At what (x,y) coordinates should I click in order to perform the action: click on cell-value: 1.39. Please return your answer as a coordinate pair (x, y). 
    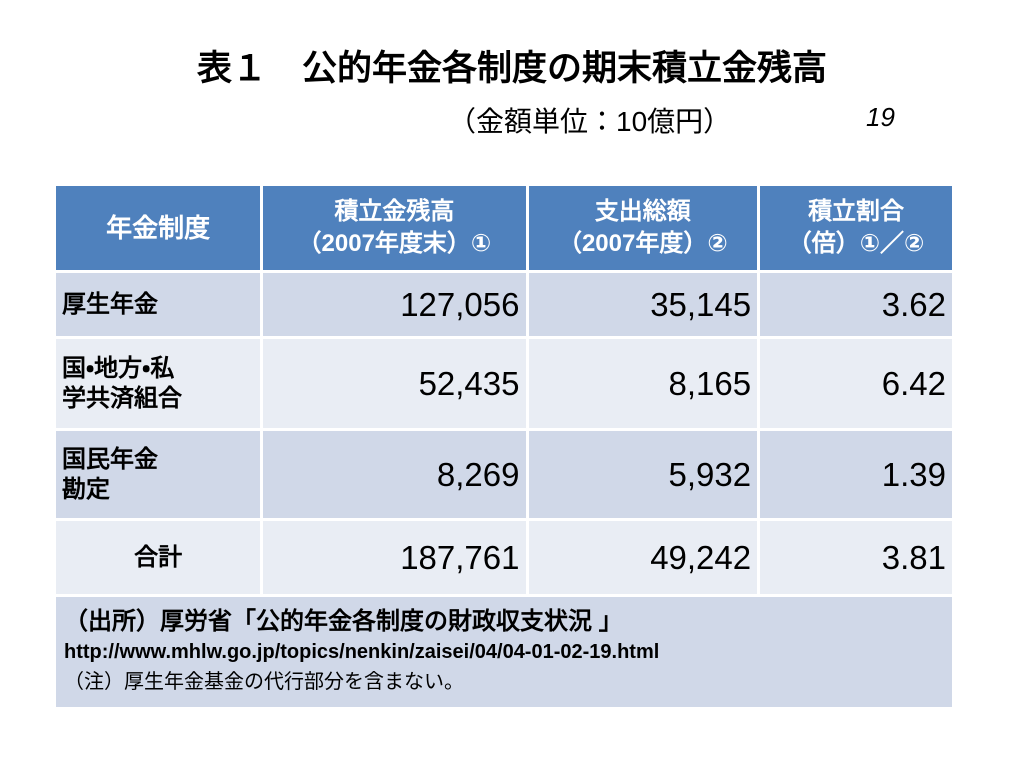
    Looking at the image, I should click on (856, 474).